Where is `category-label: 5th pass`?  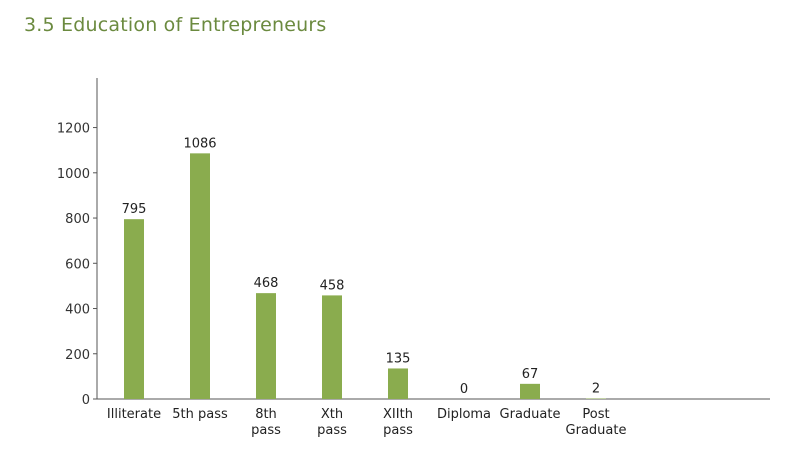
category-label: 5th pass is located at coordinates (200, 414).